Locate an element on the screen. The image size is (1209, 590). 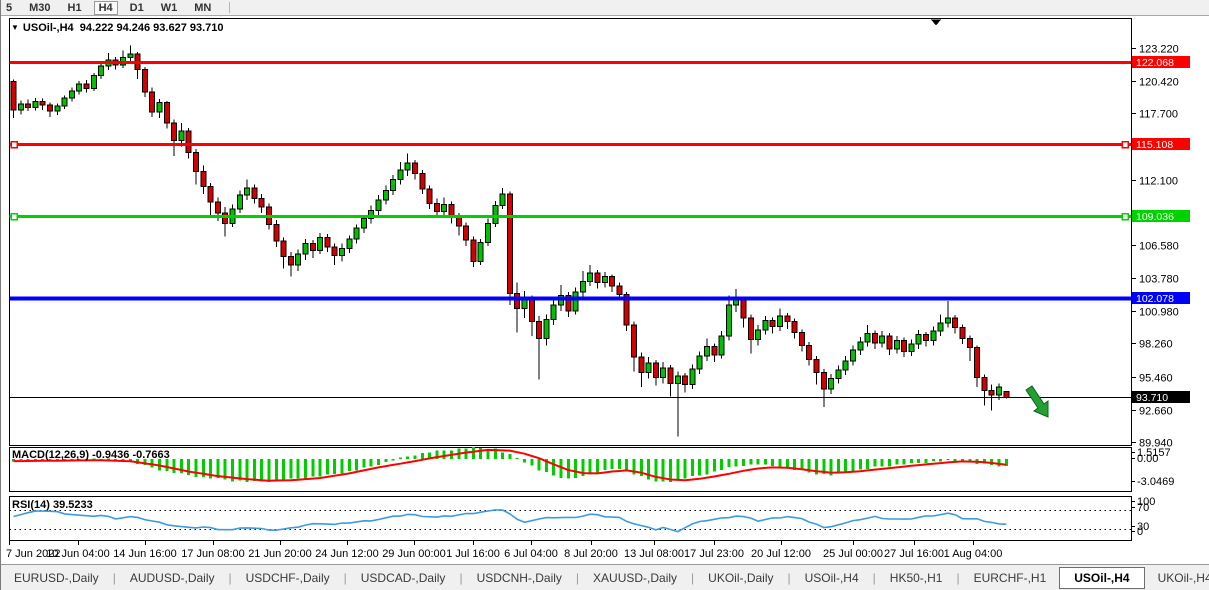
svg-text: 1.5157 is located at coordinates (1154, 453).